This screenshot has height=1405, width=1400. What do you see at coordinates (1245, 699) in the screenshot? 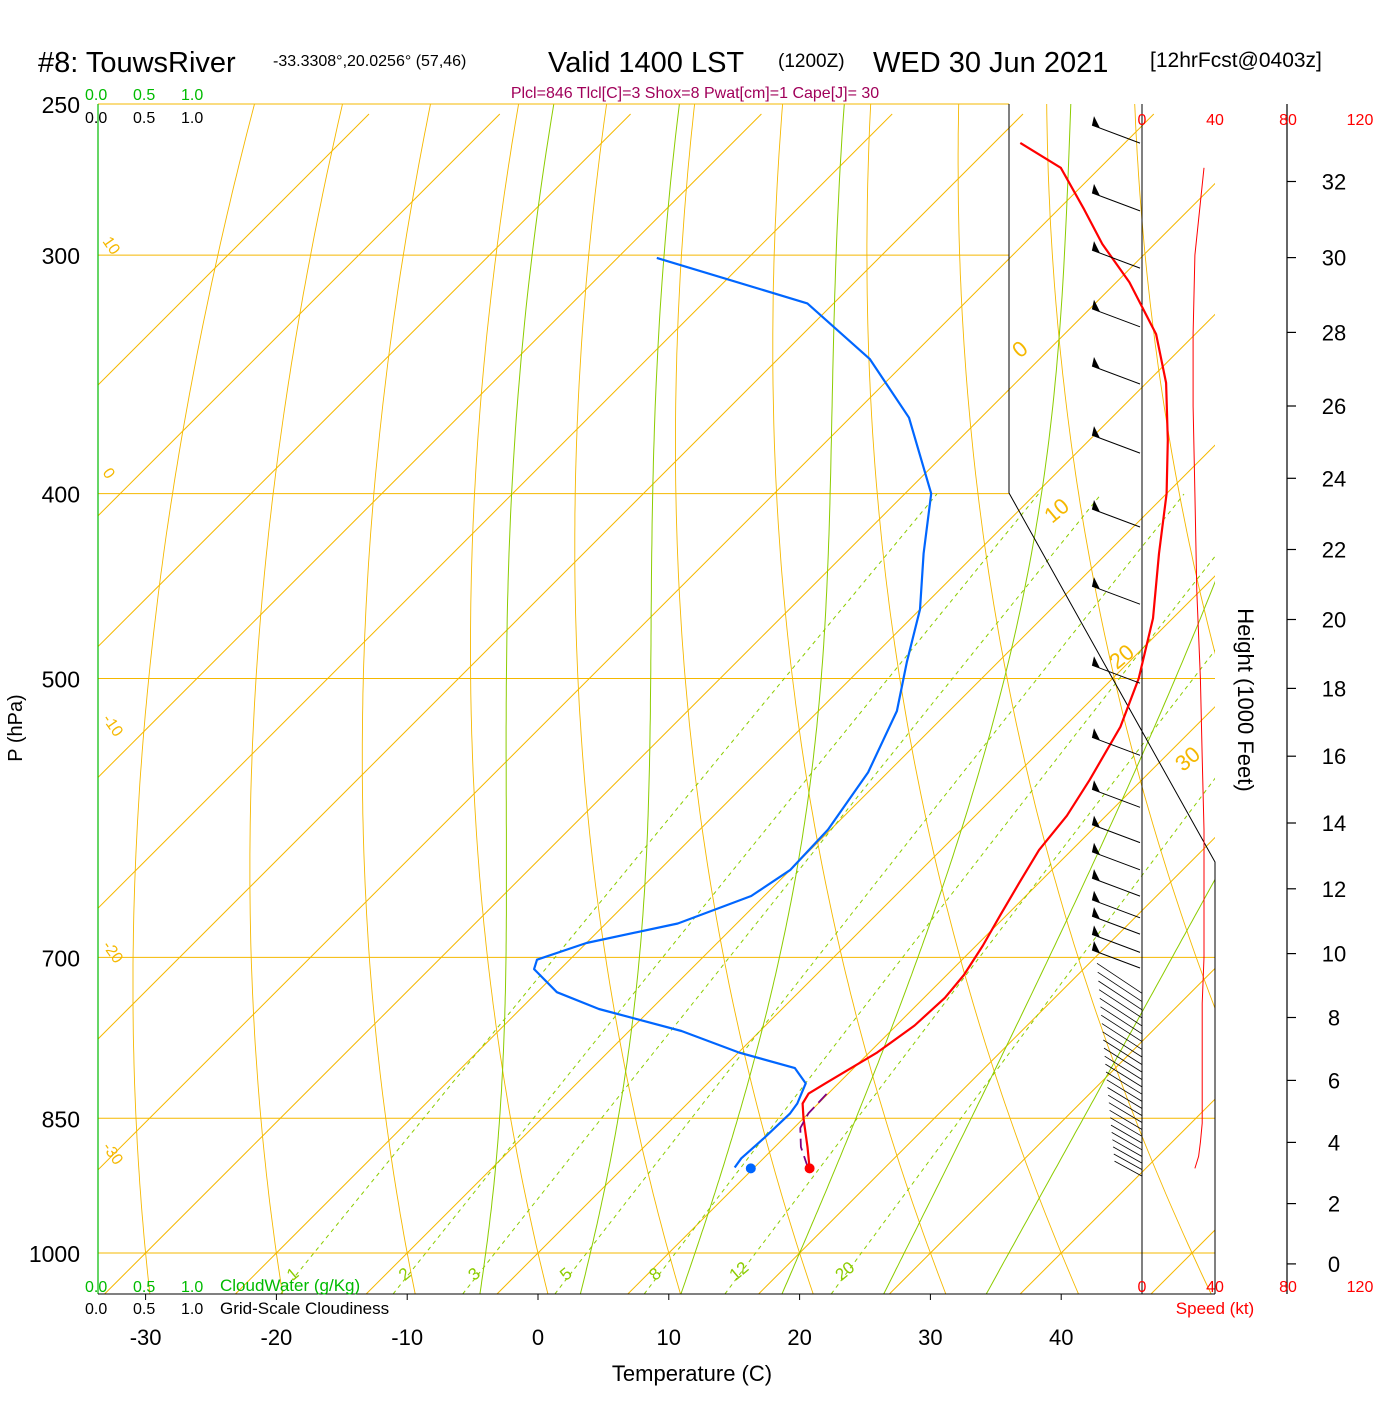
I see `height-axis-label: Height (1000 Feet)` at bounding box center [1245, 699].